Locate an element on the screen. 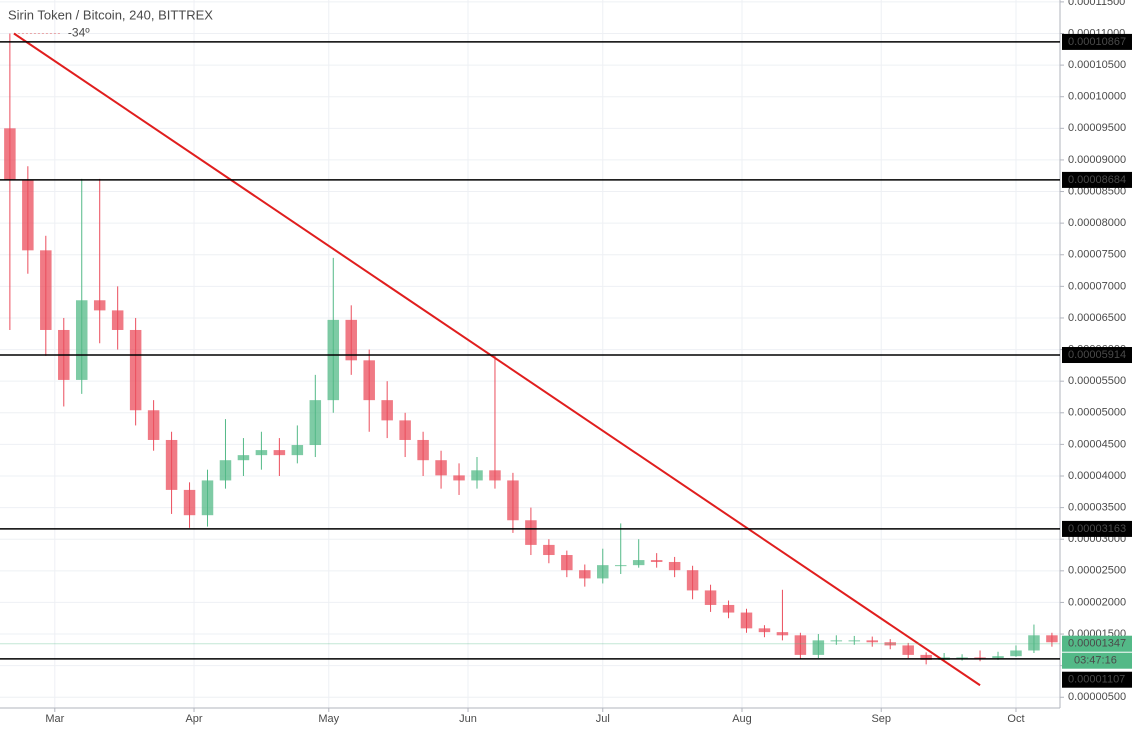 The width and height of the screenshot is (1133, 730). y-tick-label: 0.00005500 is located at coordinates (1097, 381).